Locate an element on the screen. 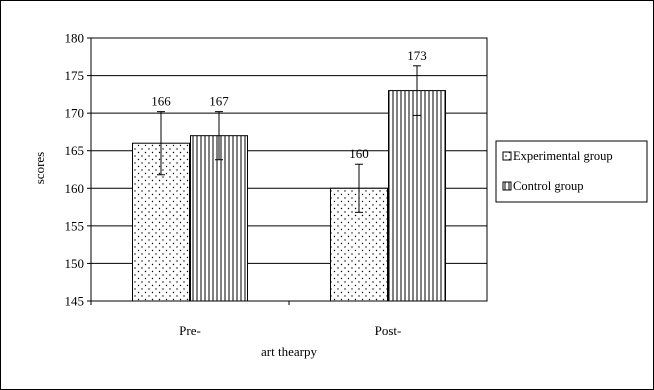 Image resolution: width=654 pixels, height=390 pixels. x-category-label: Post- is located at coordinates (388, 330).